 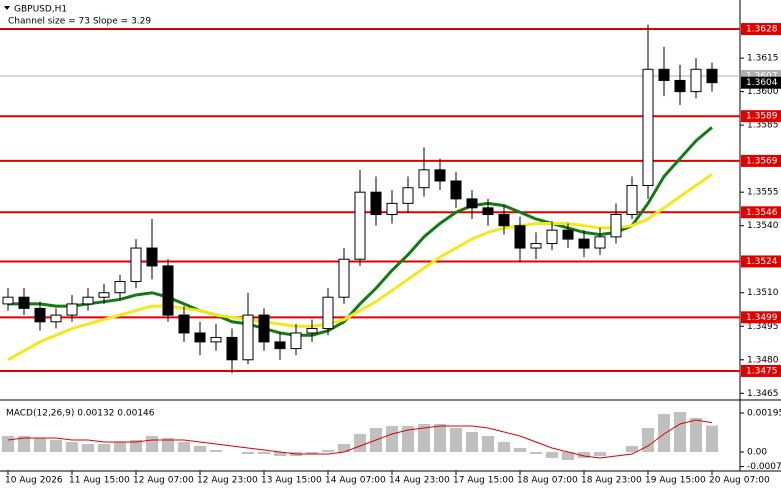 I want to click on x-tick-label: 12 Aug 23:00, so click(x=227, y=481).